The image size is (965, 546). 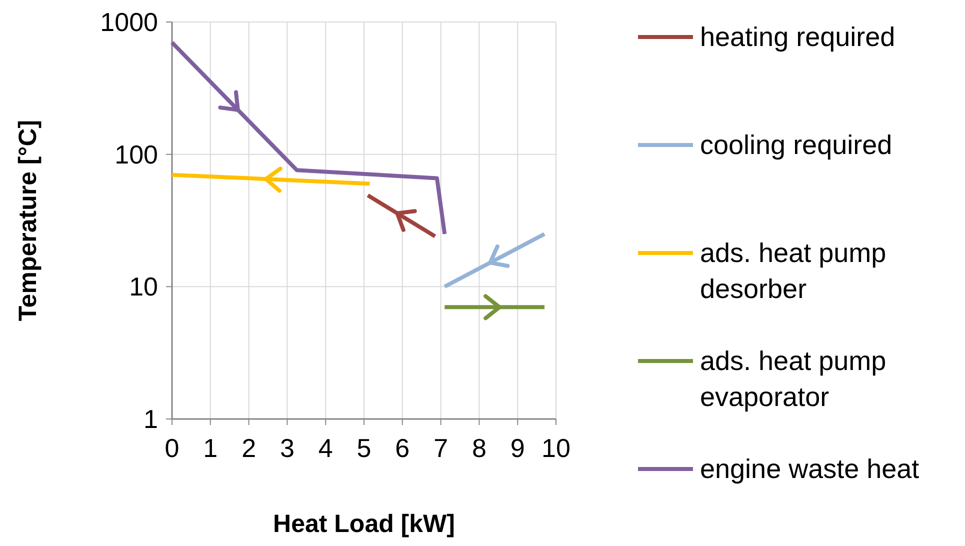 I want to click on y-tick-label: 1, so click(x=151, y=419).